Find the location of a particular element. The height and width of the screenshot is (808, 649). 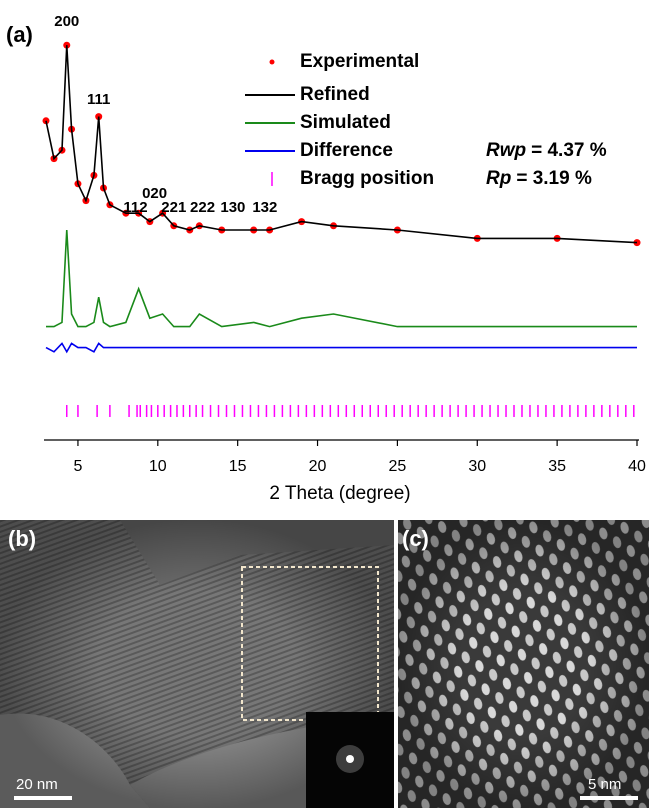

legend-label: Difference is located at coordinates (346, 150).